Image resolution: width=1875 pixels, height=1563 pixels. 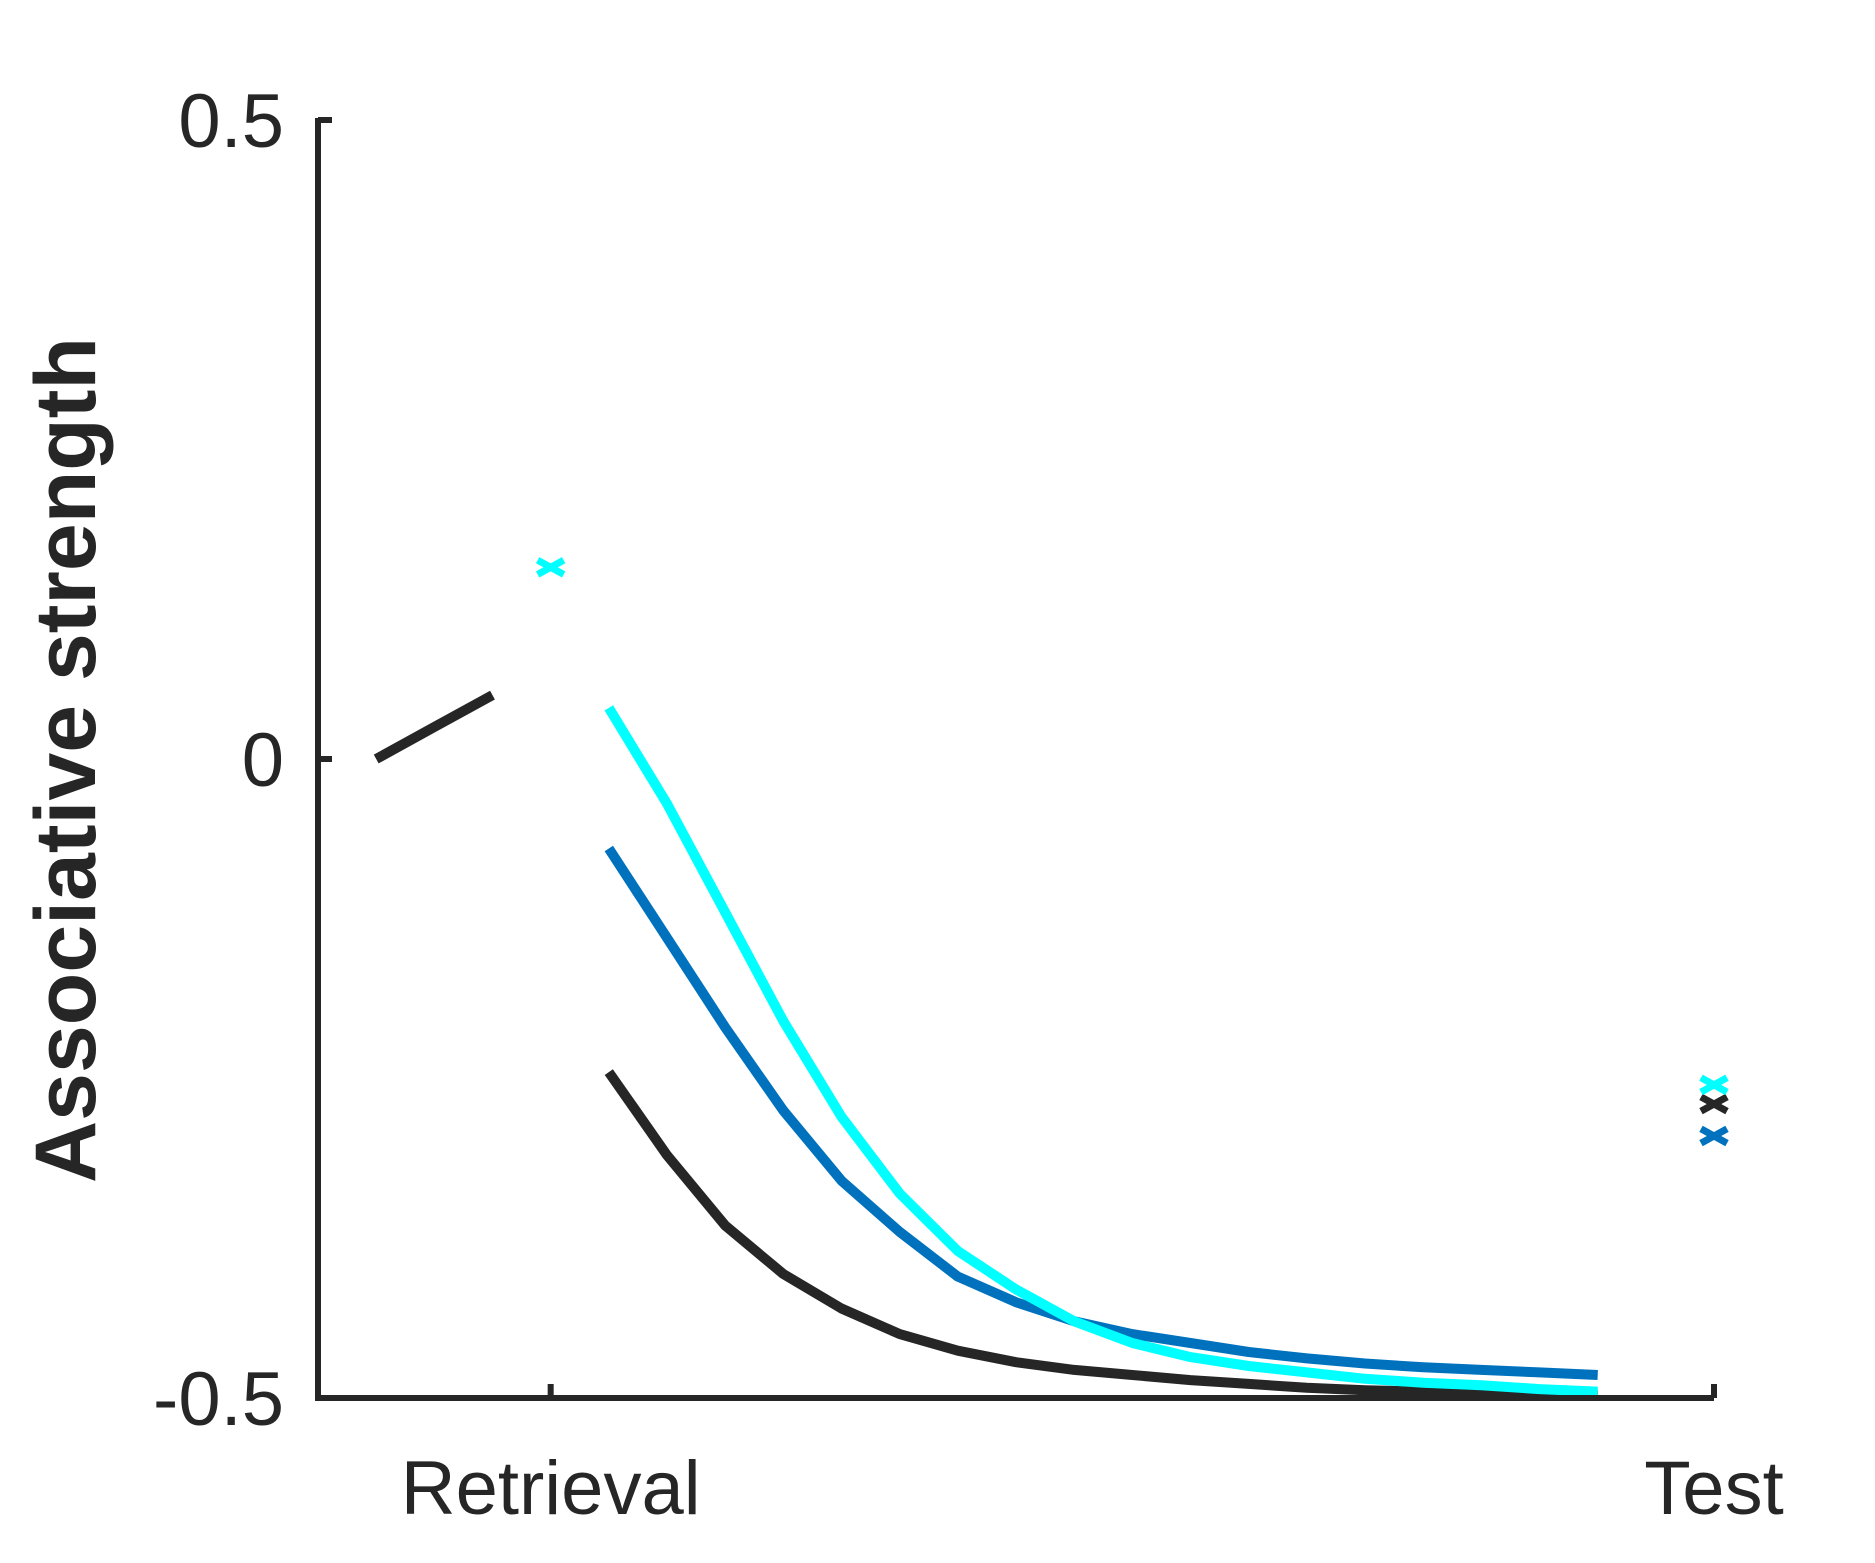 I want to click on y-axis-title: Associative strength, so click(x=66, y=760).